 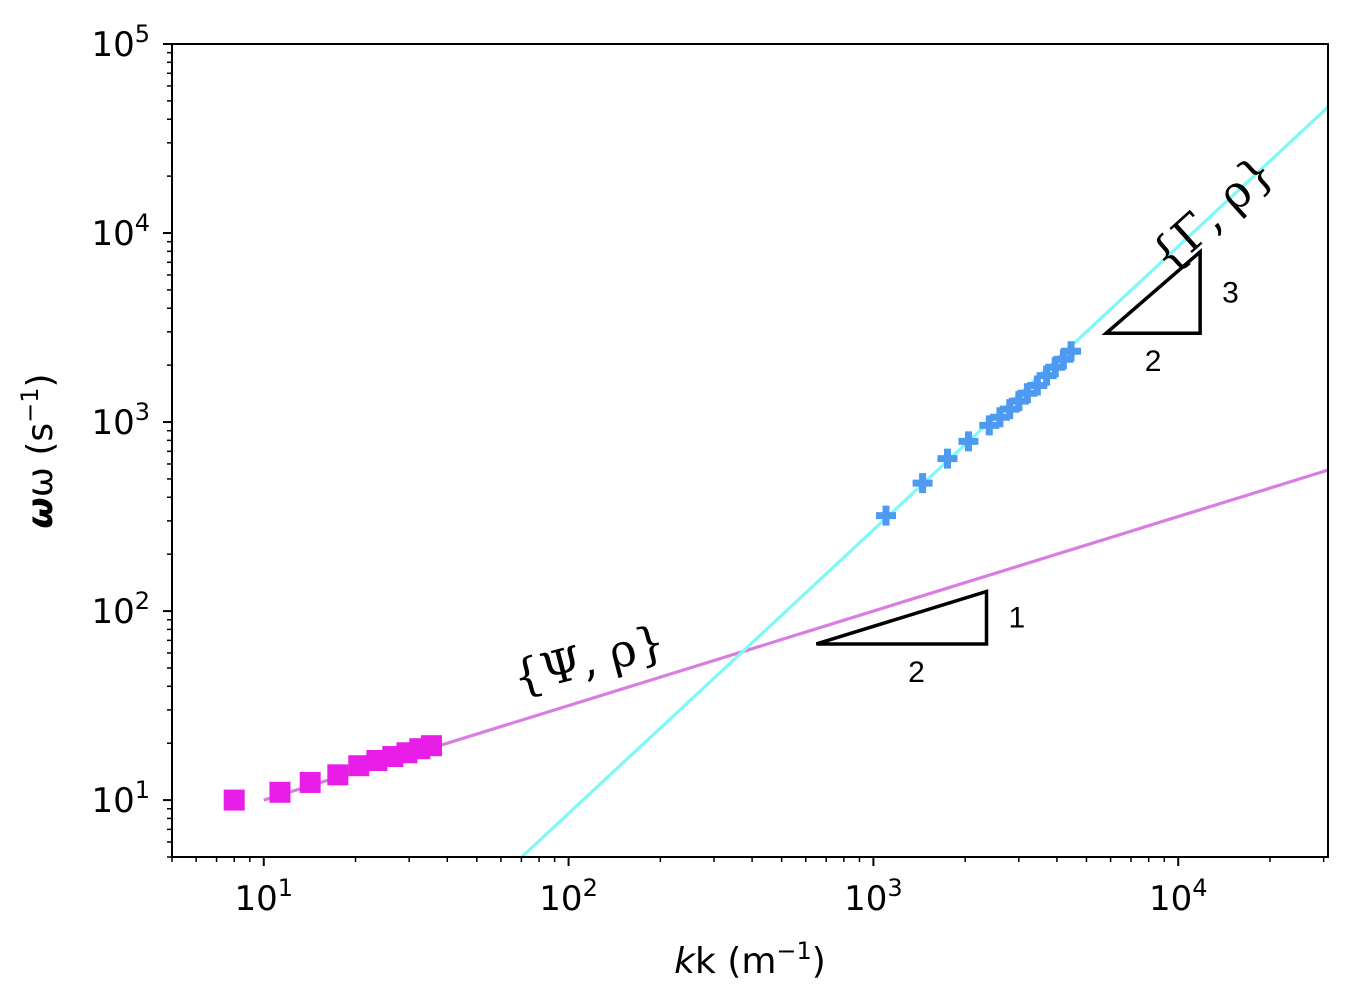 I want to click on x-tick-label: 10¹, so click(x=263, y=896).